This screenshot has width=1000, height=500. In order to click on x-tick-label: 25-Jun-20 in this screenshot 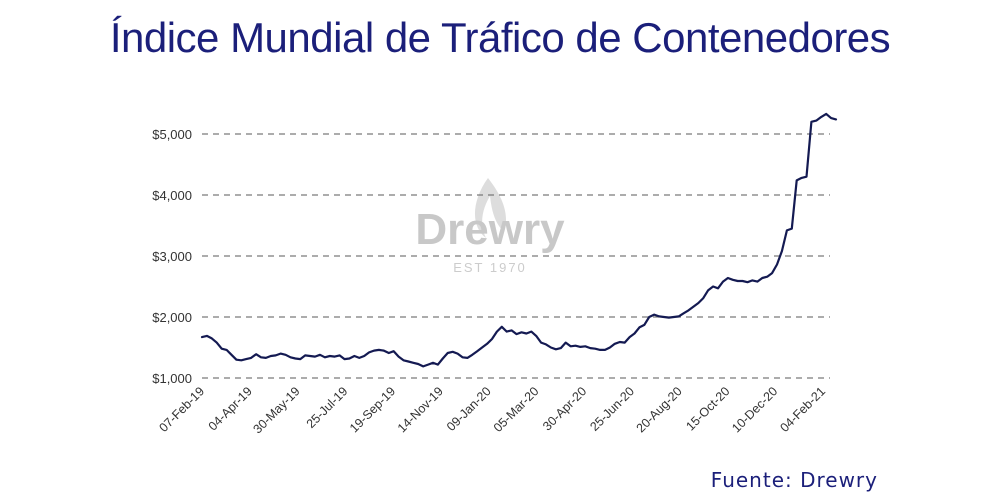, I will do `click(612, 409)`.